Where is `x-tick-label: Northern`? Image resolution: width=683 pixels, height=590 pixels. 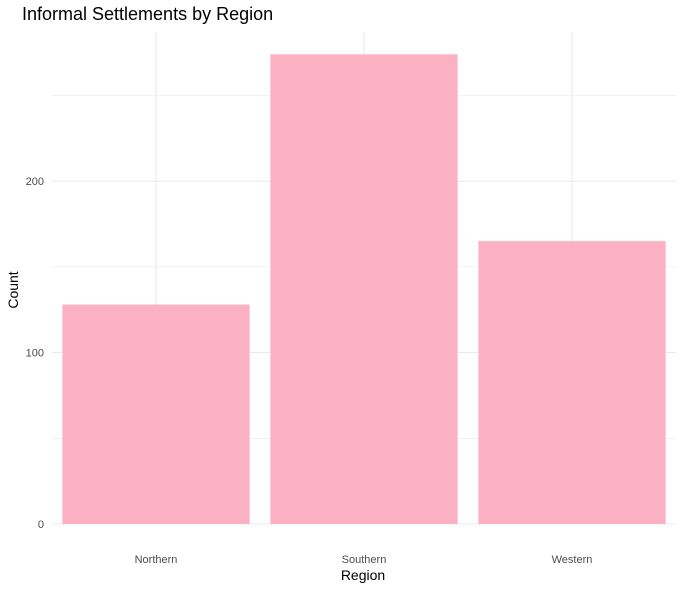 x-tick-label: Northern is located at coordinates (156, 560).